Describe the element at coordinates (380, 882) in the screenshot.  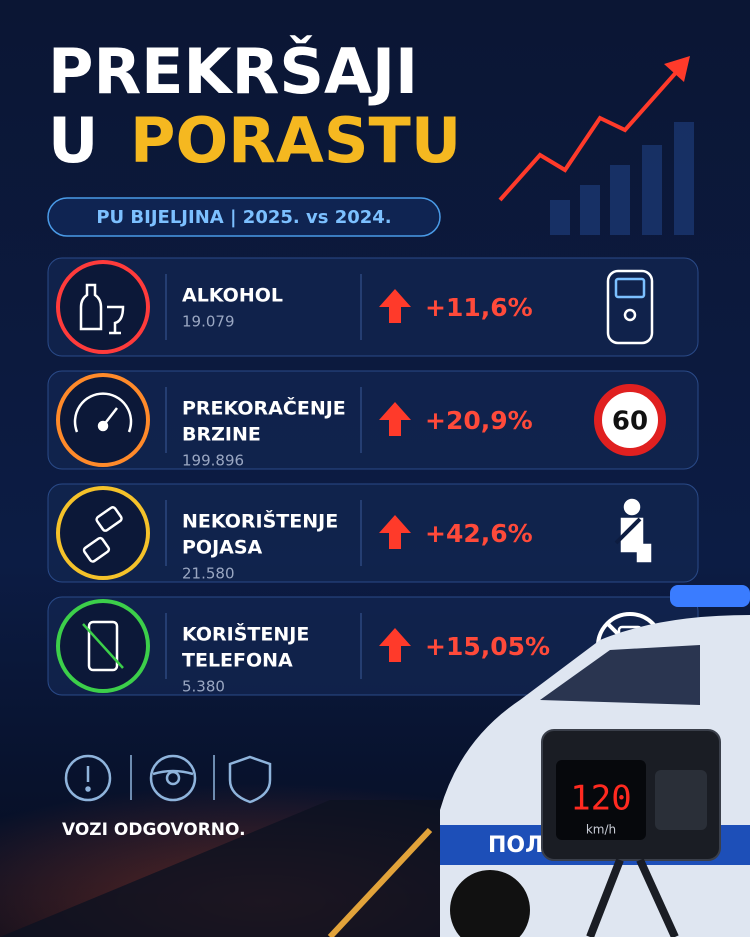
I see `road-line` at that location.